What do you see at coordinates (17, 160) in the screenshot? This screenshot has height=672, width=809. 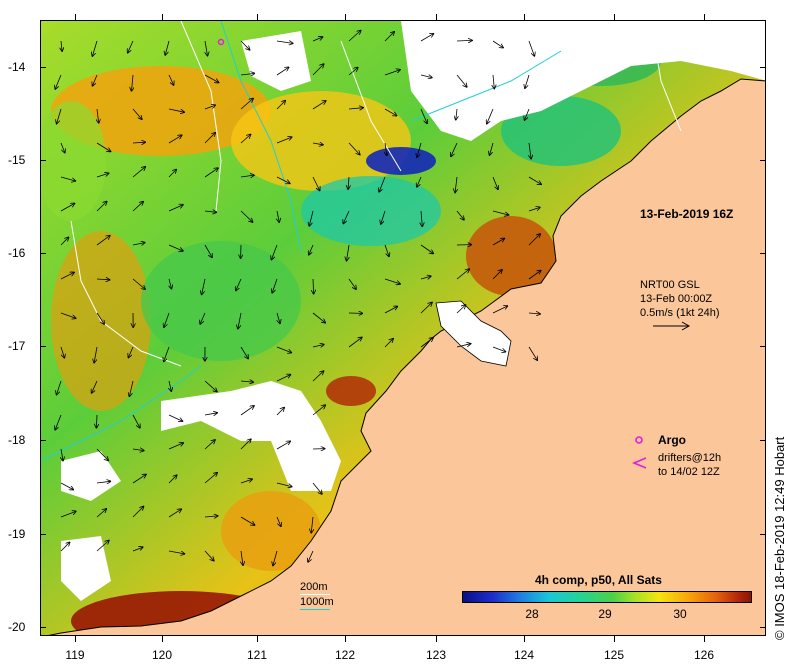 I see `lat-label: -15` at bounding box center [17, 160].